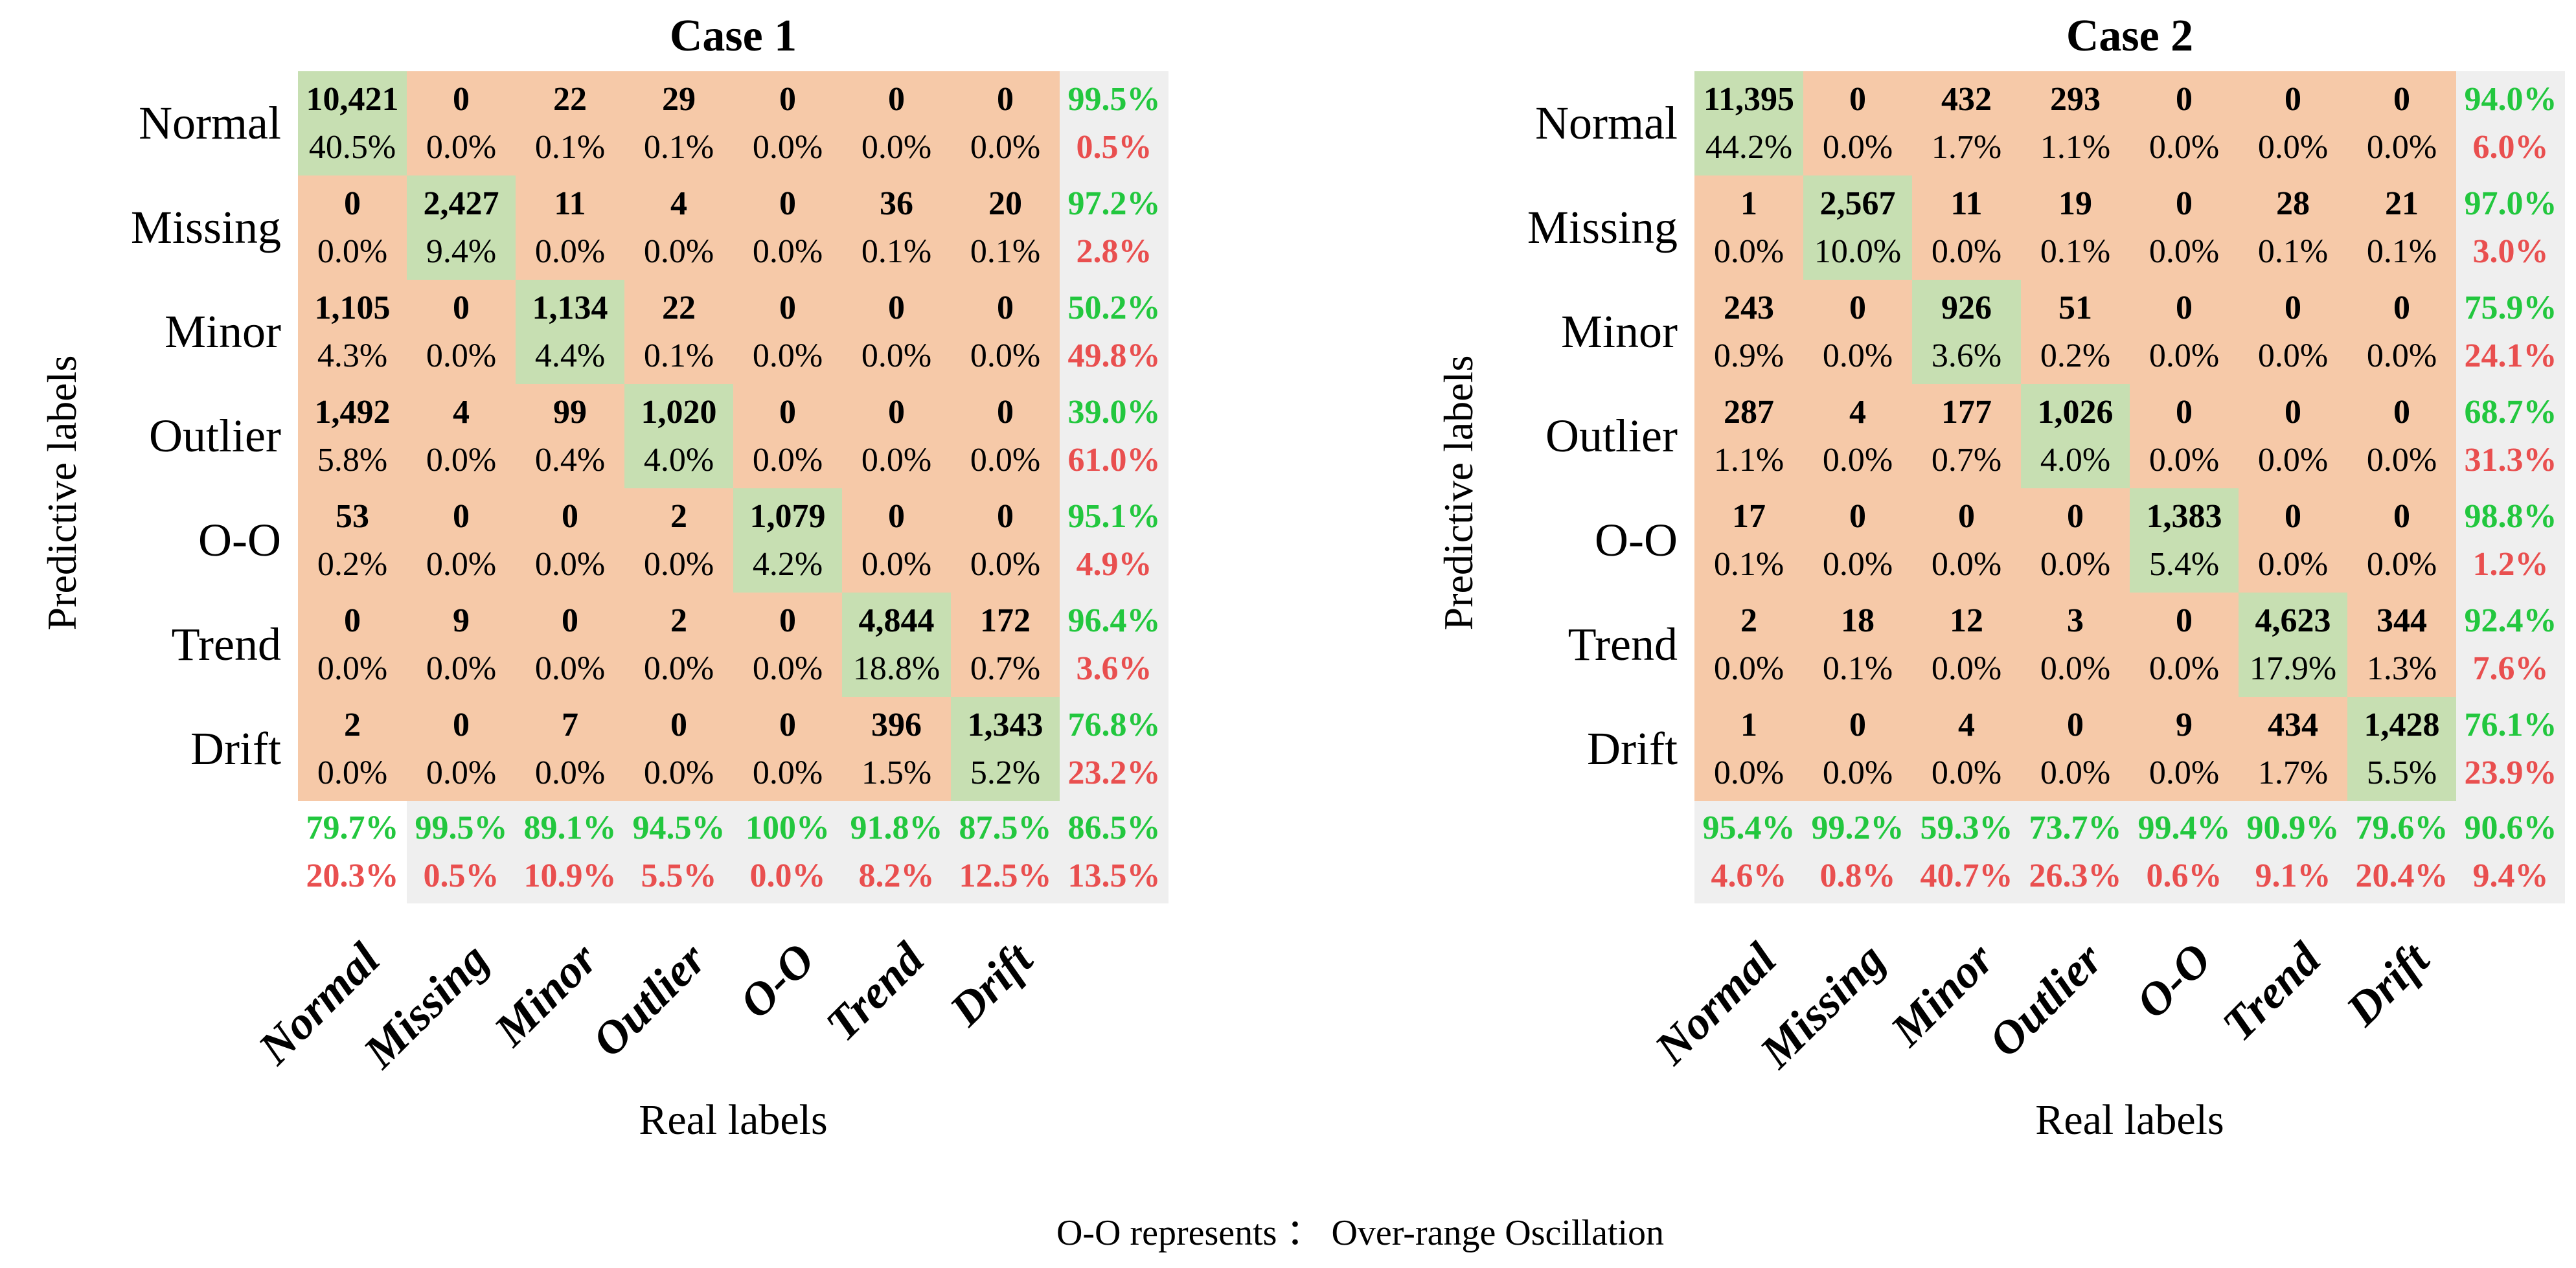 Image resolution: width=2576 pixels, height=1268 pixels. Describe the element at coordinates (678, 227) in the screenshot. I see `matrix-cell: 4 0.0%` at that location.